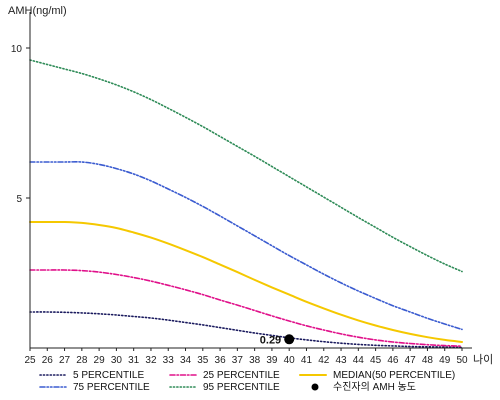 The width and height of the screenshot is (500, 400). I want to click on legend-label-95-percentile: 95 PERCENTILE, so click(241, 387).